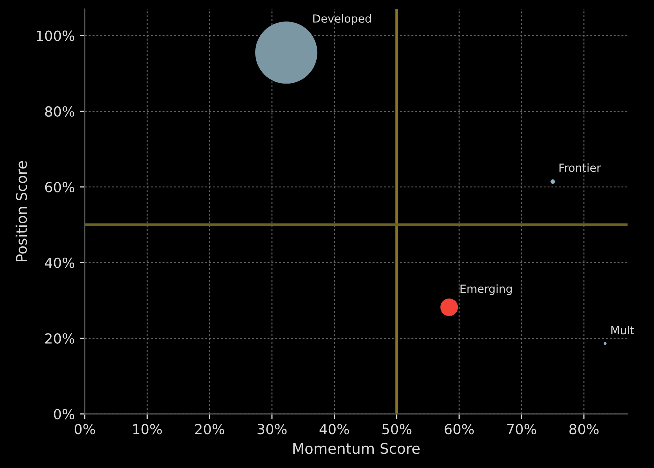  I want to click on series-label: Frontier, so click(581, 168).